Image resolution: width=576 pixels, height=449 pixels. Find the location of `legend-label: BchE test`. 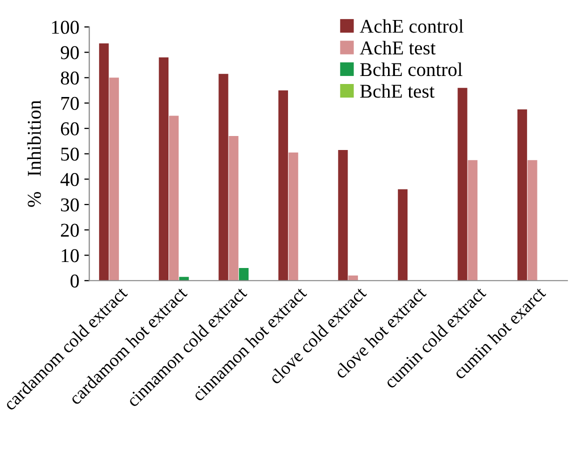

legend-label: BchE test is located at coordinates (397, 91).